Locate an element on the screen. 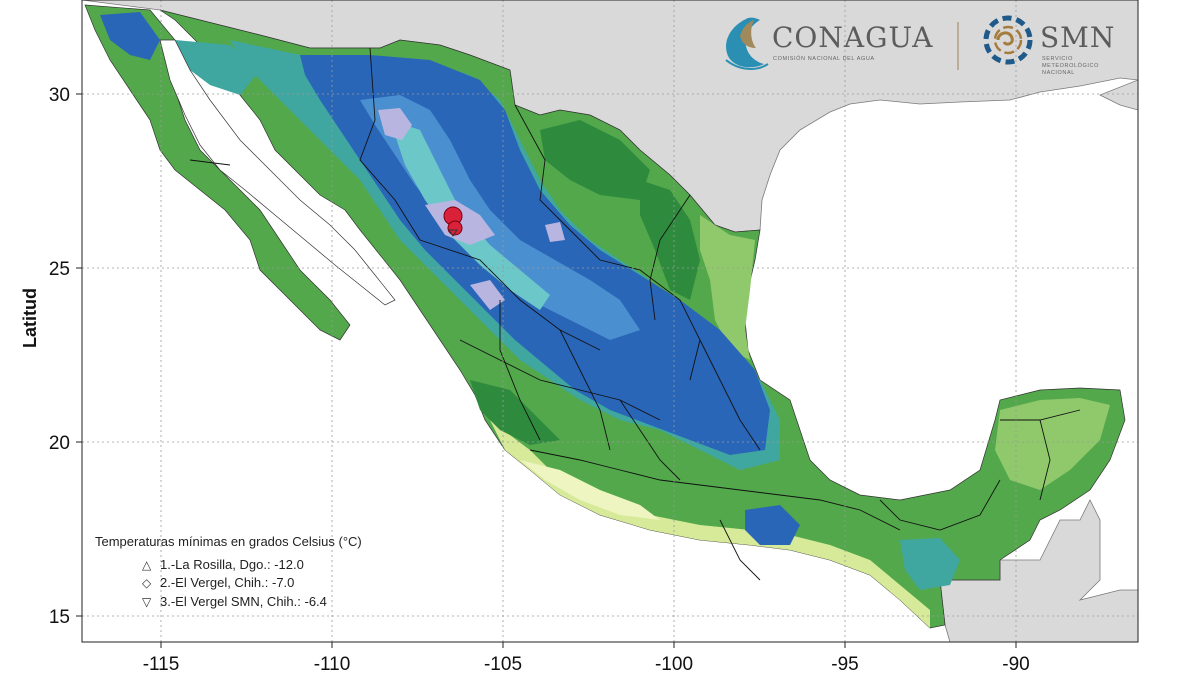  x-tick-label: -95 is located at coordinates (844, 664).